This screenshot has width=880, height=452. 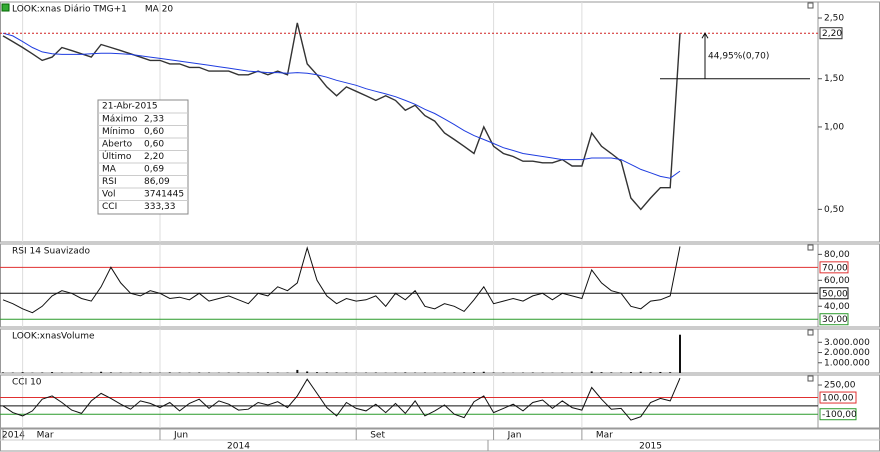 I want to click on last-value-box, so click(x=831, y=33).